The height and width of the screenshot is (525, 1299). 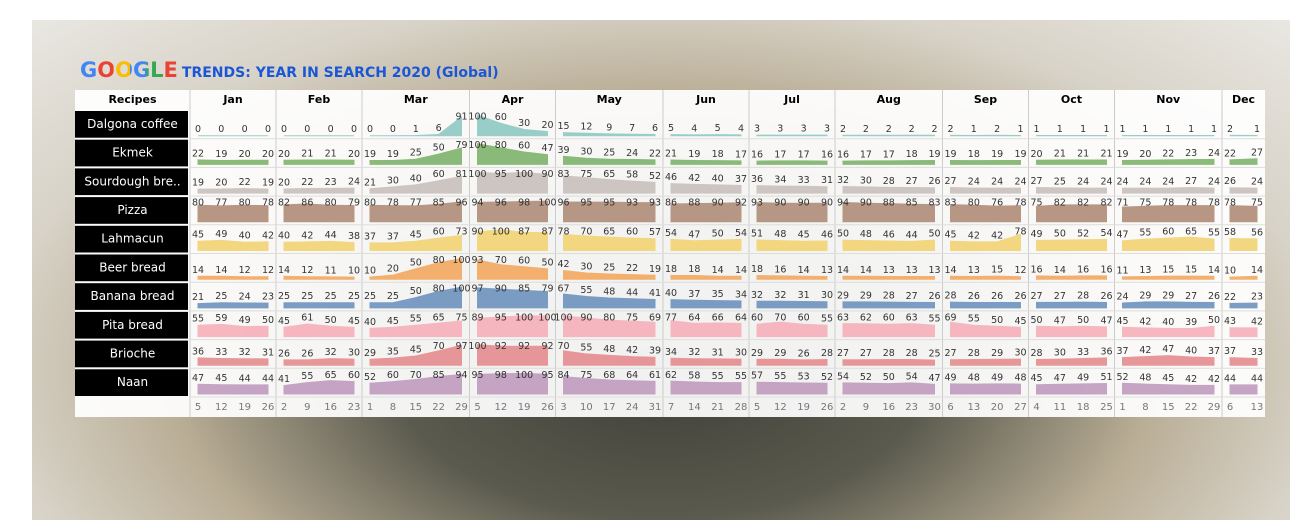 I want to click on x-tick-label: 26, so click(x=547, y=407).